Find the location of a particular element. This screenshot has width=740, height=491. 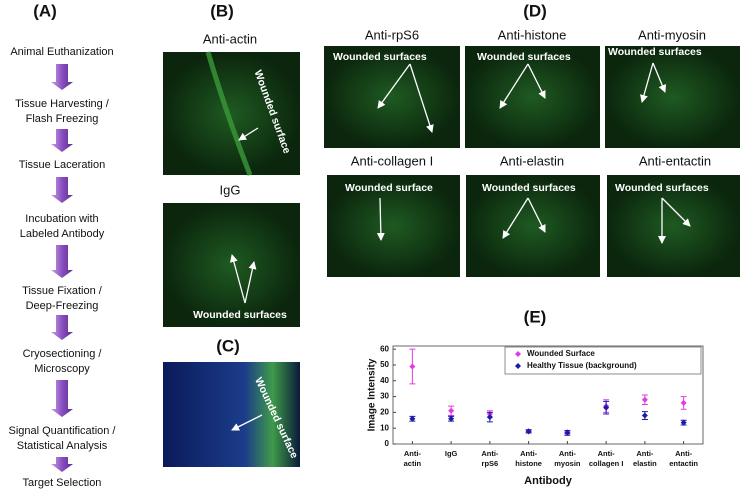

text: Target Selection is located at coordinates (62, 483).